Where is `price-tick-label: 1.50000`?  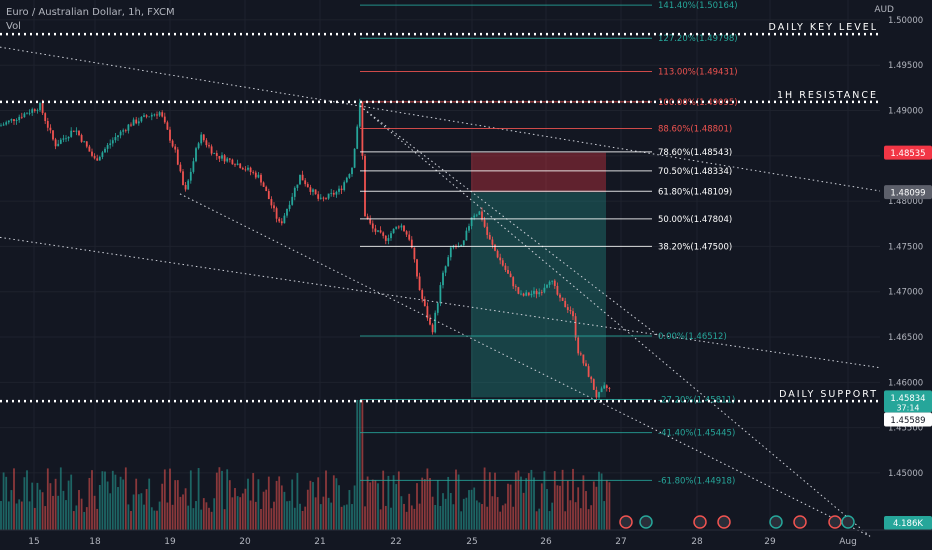
price-tick-label: 1.50000 is located at coordinates (905, 21).